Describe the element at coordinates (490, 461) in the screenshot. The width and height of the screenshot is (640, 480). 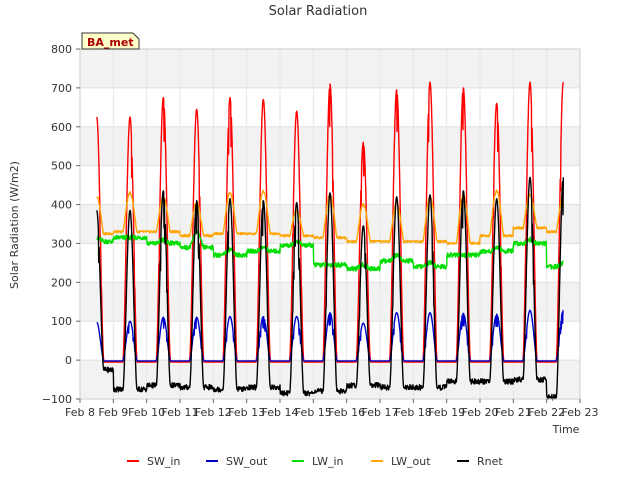
I see `legend-label: Rnet` at that location.